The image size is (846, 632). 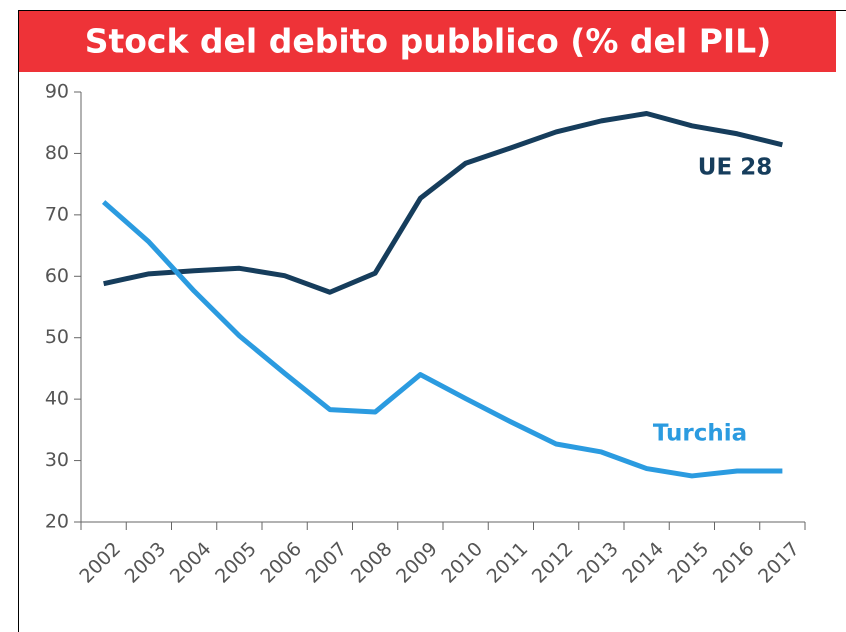 I want to click on y-tick-label: 30, so click(x=57, y=460).